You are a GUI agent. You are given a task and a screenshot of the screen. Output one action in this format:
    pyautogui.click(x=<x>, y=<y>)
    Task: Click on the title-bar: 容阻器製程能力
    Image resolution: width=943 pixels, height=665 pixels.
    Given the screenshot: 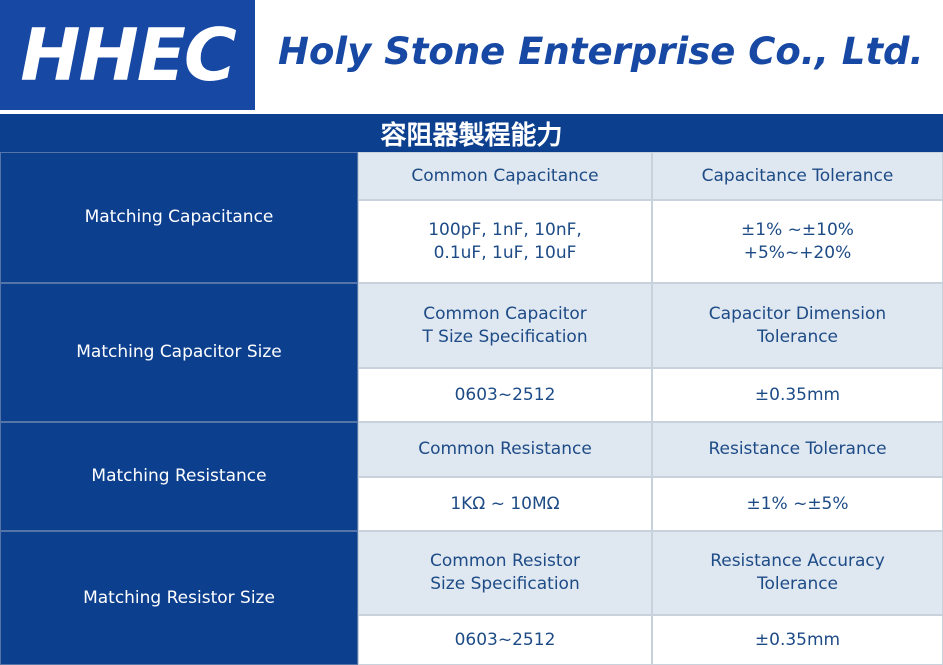 What is the action you would take?
    pyautogui.click(x=471, y=133)
    